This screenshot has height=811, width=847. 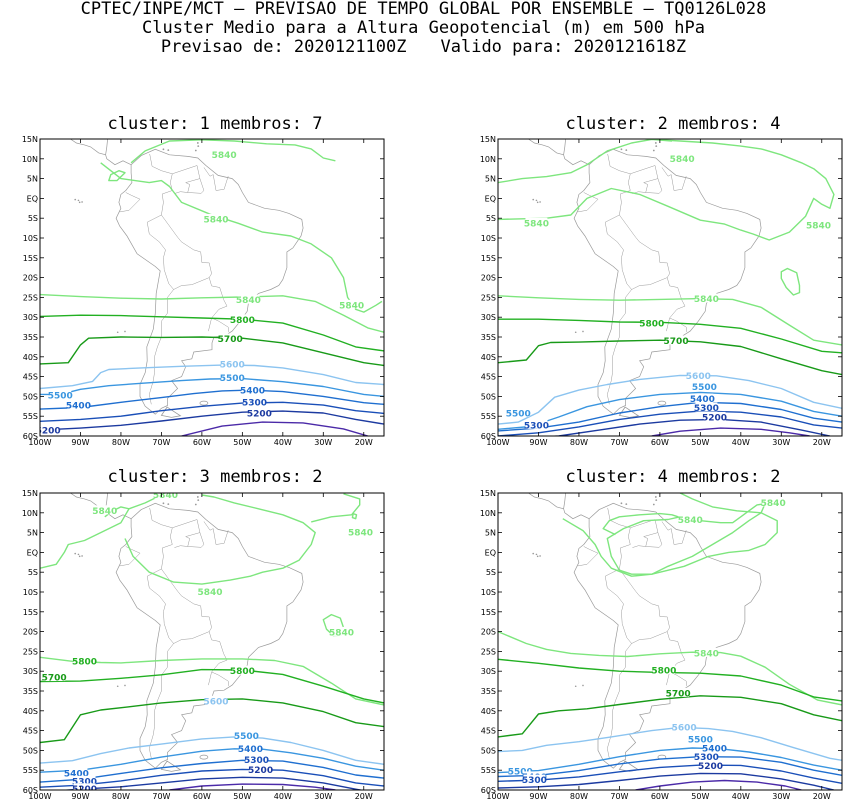 I want to click on lon-label: 70W, so click(x=161, y=442).